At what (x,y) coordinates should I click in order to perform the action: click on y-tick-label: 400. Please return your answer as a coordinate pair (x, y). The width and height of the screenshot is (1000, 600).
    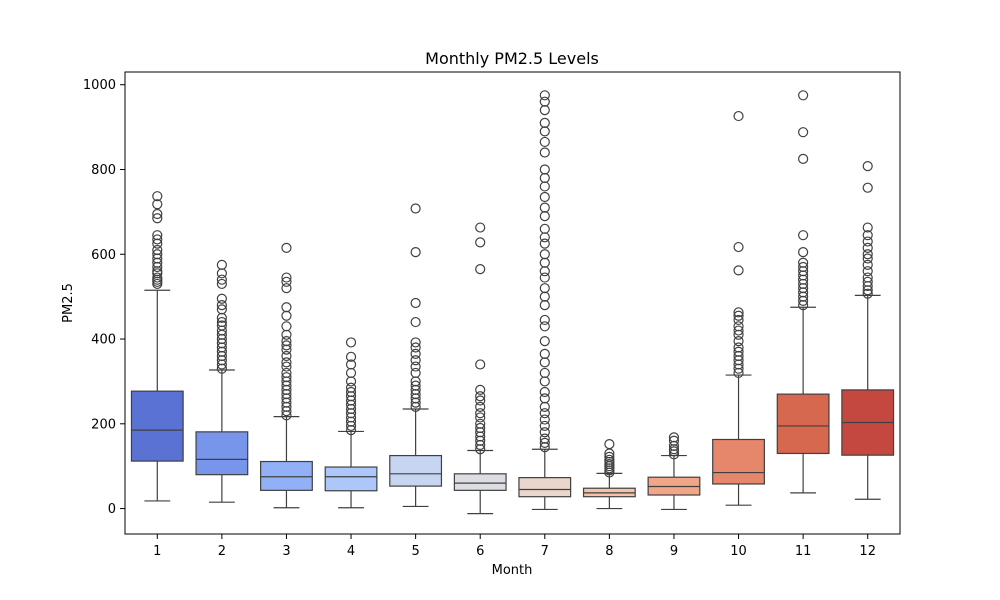
    Looking at the image, I should click on (103, 340).